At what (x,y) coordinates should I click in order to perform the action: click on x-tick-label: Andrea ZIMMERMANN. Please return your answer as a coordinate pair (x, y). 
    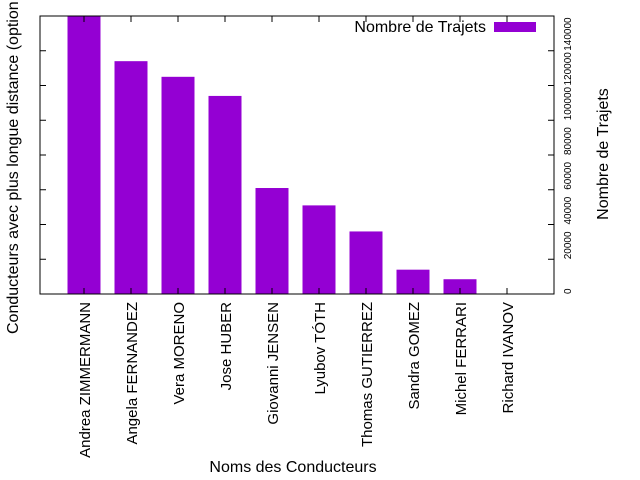
    Looking at the image, I should click on (85, 380).